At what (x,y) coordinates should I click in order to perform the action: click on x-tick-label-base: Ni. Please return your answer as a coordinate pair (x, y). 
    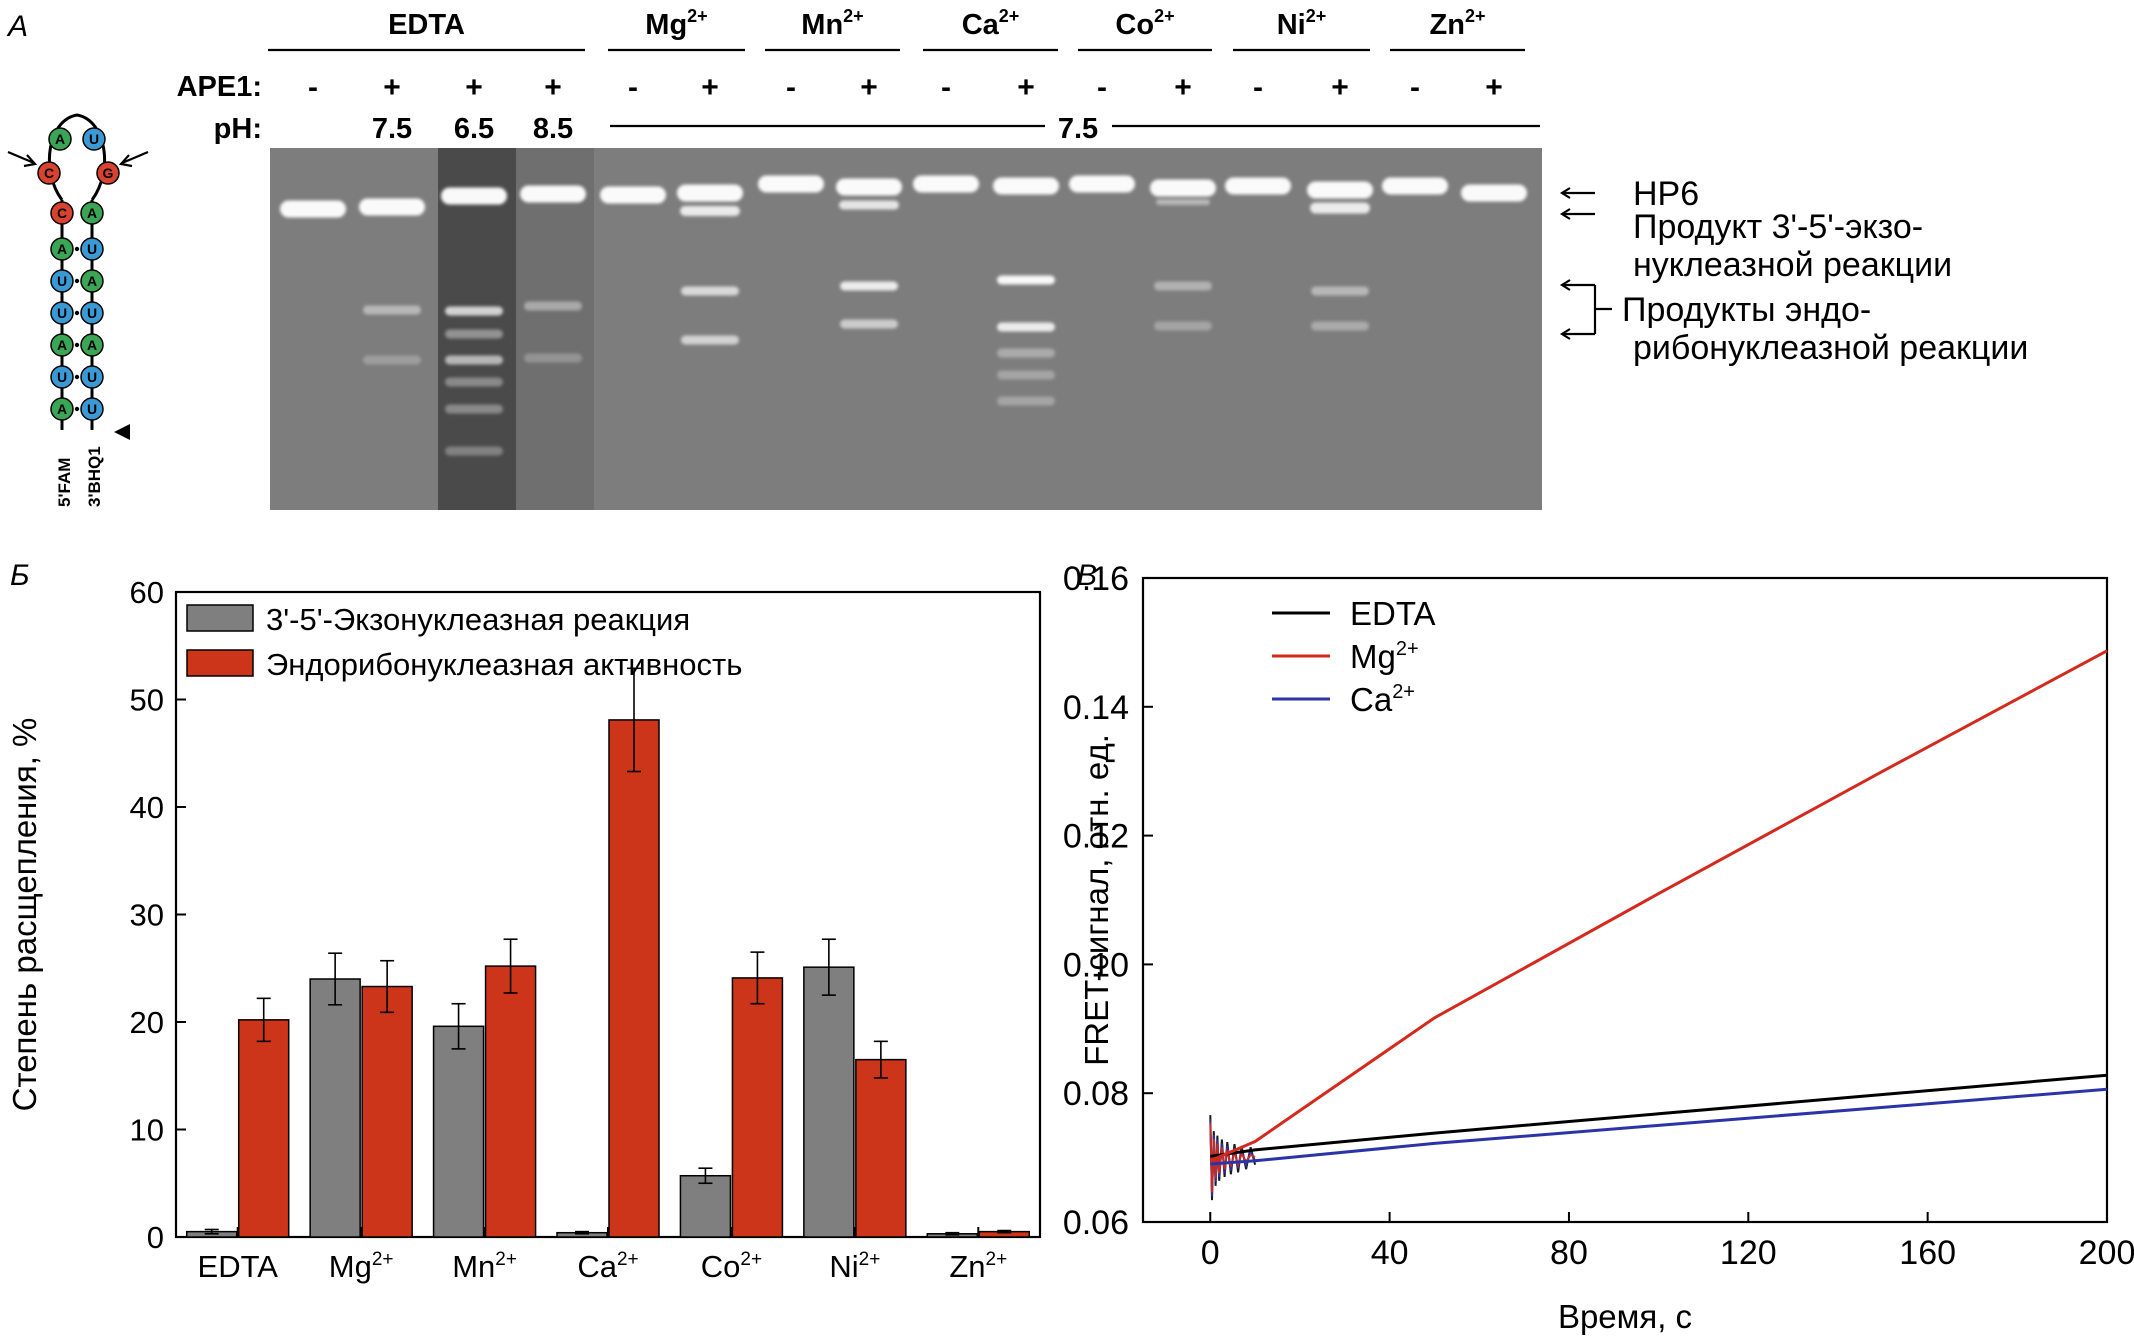
    Looking at the image, I should click on (843, 1266).